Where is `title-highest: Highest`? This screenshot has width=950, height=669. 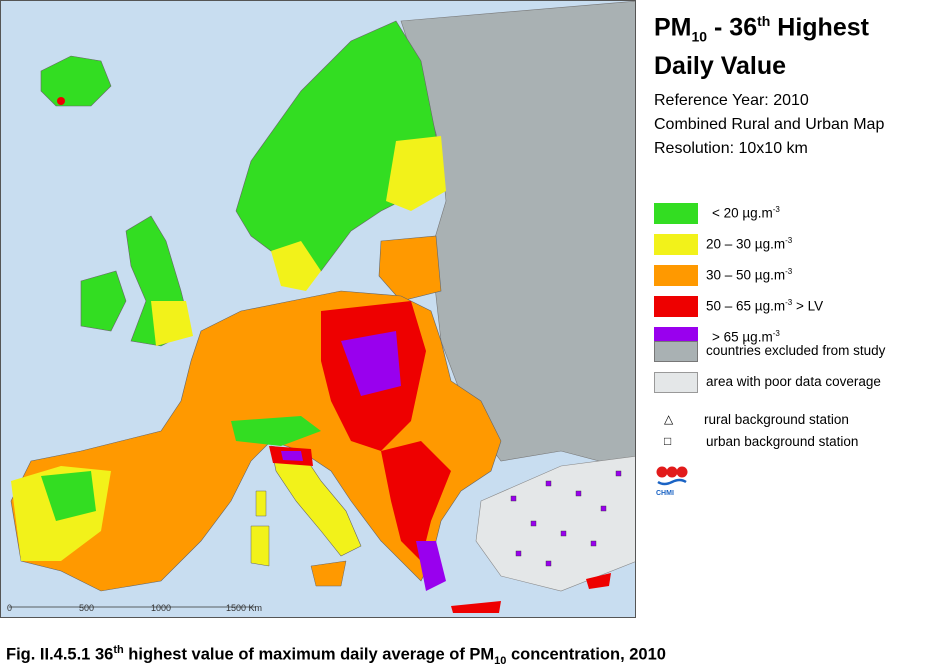
title-highest: Highest is located at coordinates (819, 27).